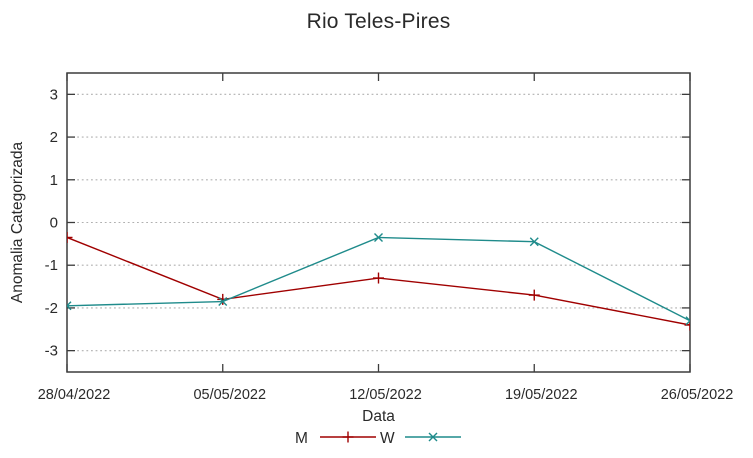  I want to click on x-tick-label: 26/05/2022, so click(697, 395).